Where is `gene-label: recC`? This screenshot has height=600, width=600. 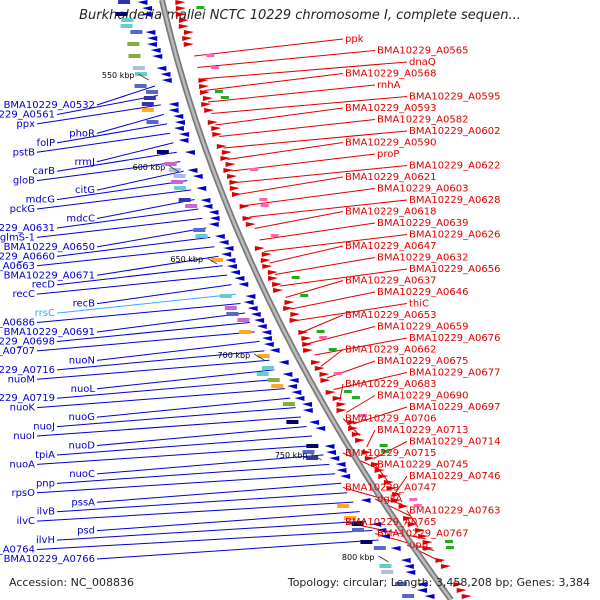 gene-label: recC is located at coordinates (23, 294).